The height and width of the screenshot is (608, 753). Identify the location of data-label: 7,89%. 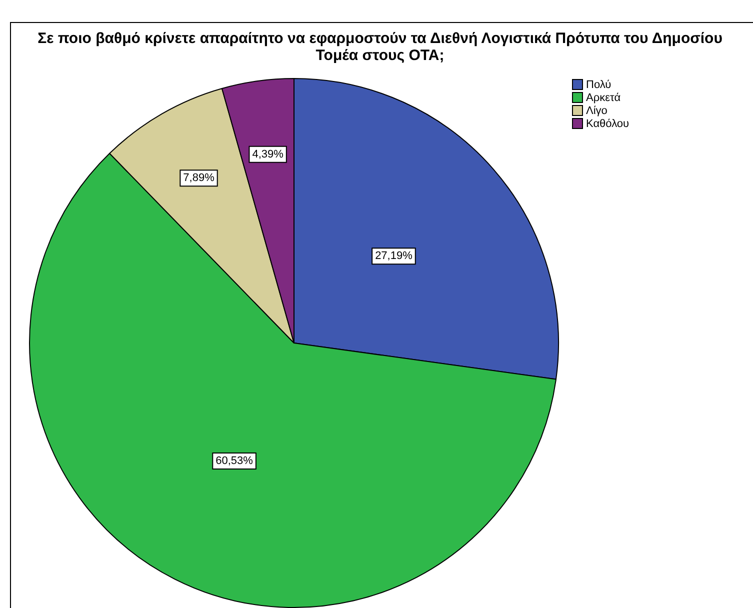
(199, 178).